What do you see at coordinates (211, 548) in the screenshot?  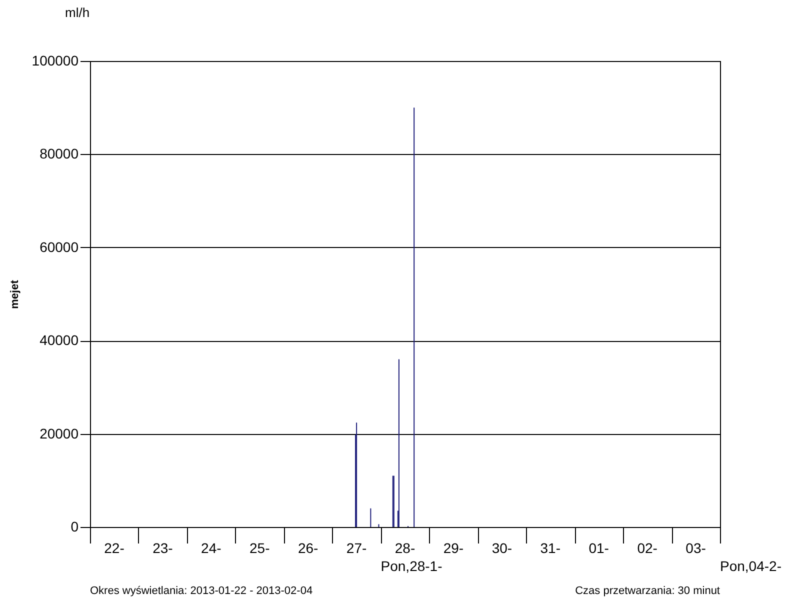 I see `x-tick-label: 24-` at bounding box center [211, 548].